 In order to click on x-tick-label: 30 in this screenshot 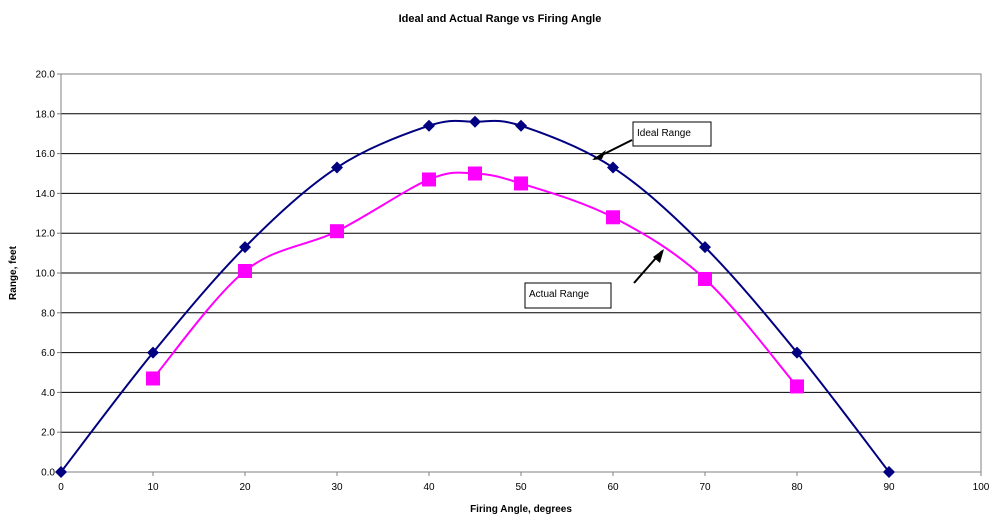, I will do `click(337, 487)`.